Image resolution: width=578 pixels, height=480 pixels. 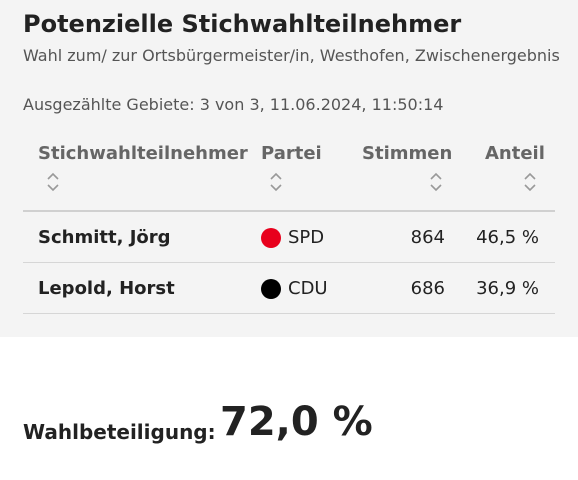 What do you see at coordinates (291, 153) in the screenshot?
I see `column-header-party: Partei` at bounding box center [291, 153].